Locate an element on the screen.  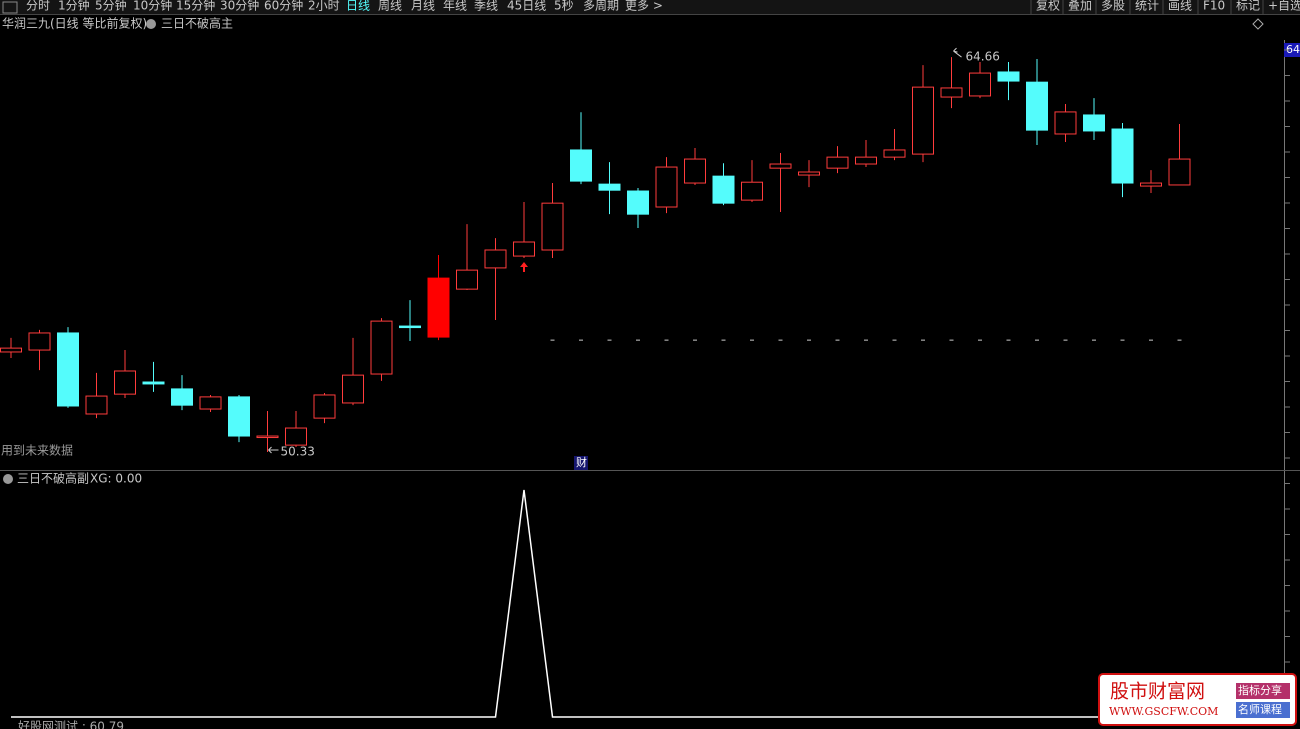
toolbar-tab: 更多 > is located at coordinates (644, 6).